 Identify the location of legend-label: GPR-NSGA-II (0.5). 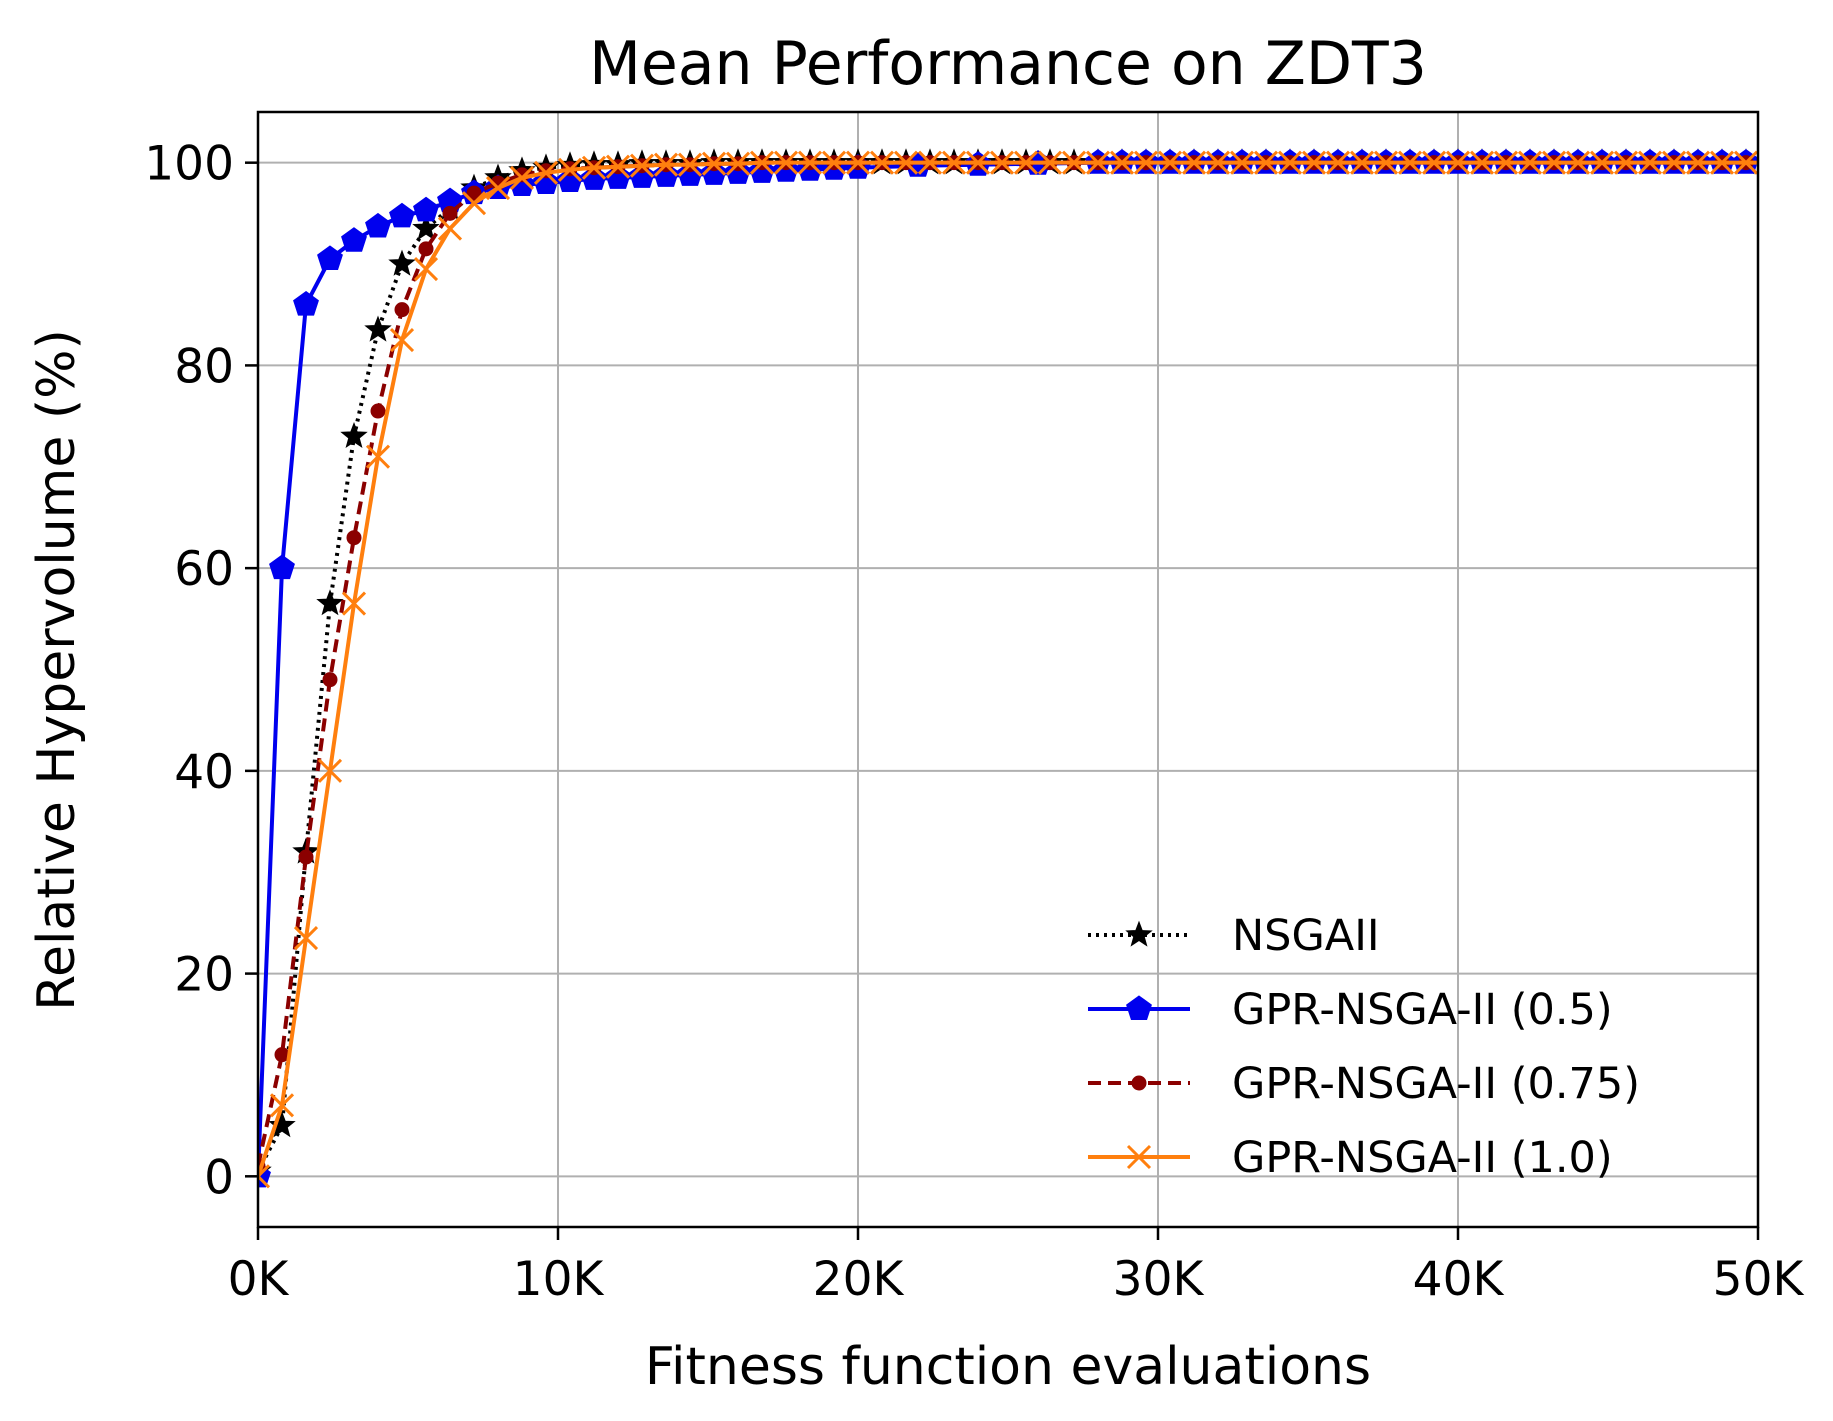
(1422, 1010).